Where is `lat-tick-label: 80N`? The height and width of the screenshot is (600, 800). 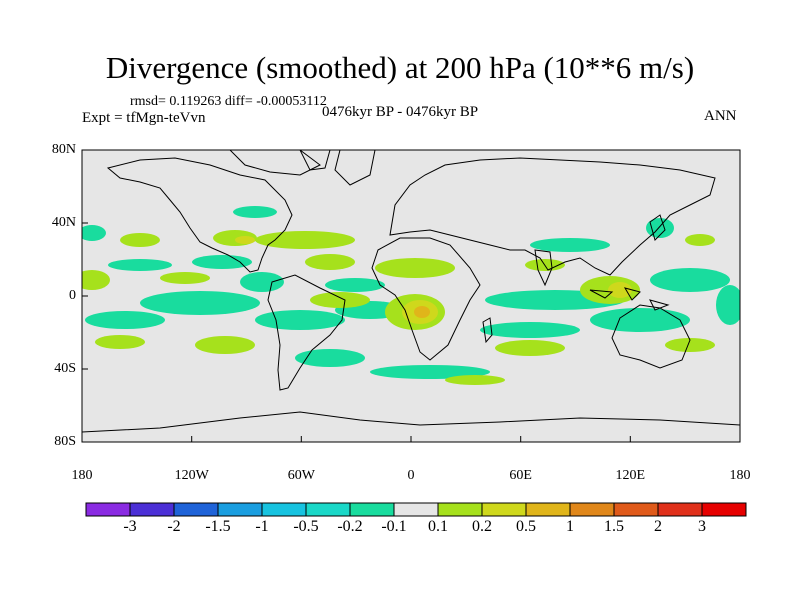 lat-tick-label: 80N is located at coordinates (63, 149).